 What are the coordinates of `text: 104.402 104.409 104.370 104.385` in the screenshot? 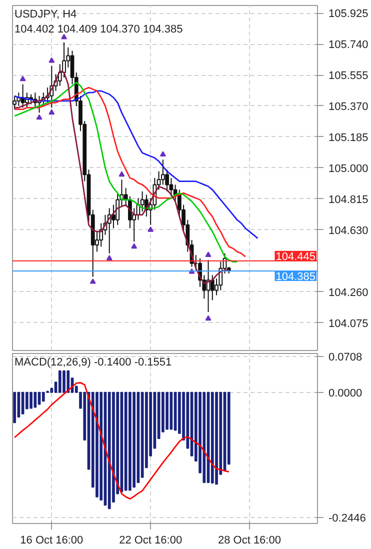 It's located at (98, 30).